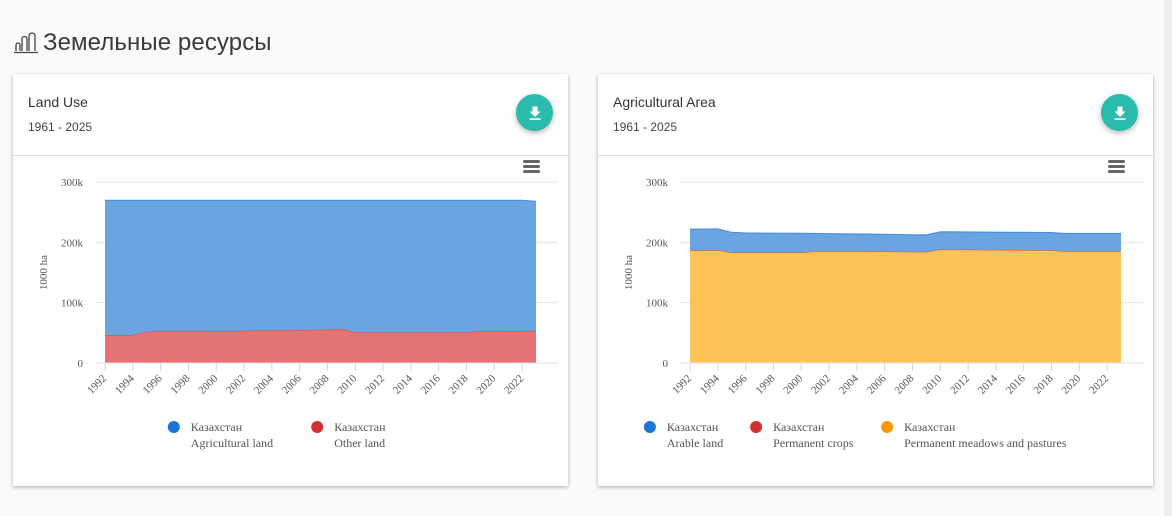 The height and width of the screenshot is (516, 1172). Describe the element at coordinates (359, 443) in the screenshot. I see `legend-label: Other land` at that location.